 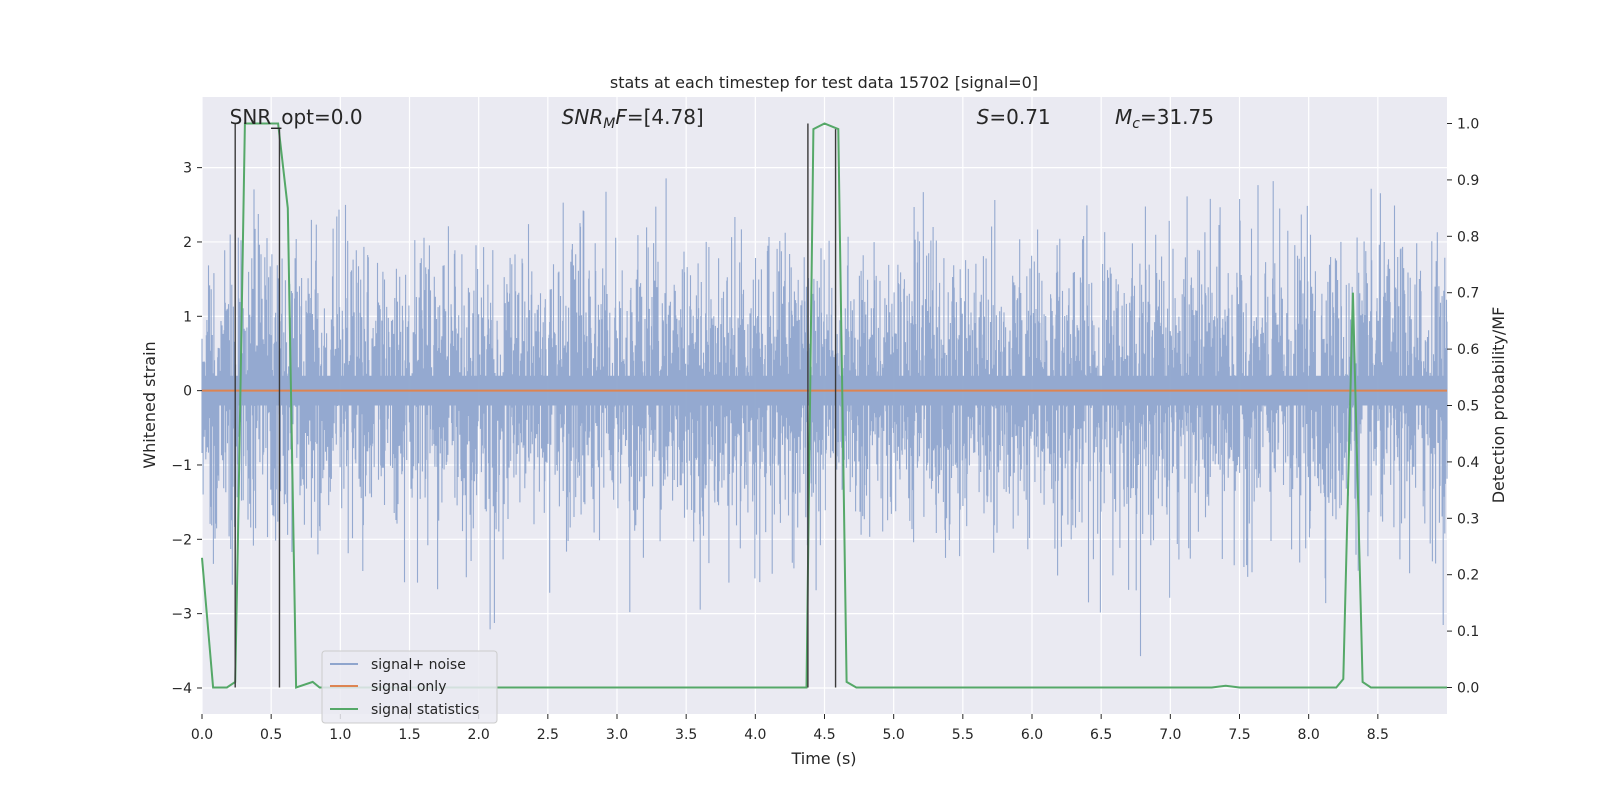 I want to click on annotation-3: Mc=31.75, so click(x=1164, y=118).